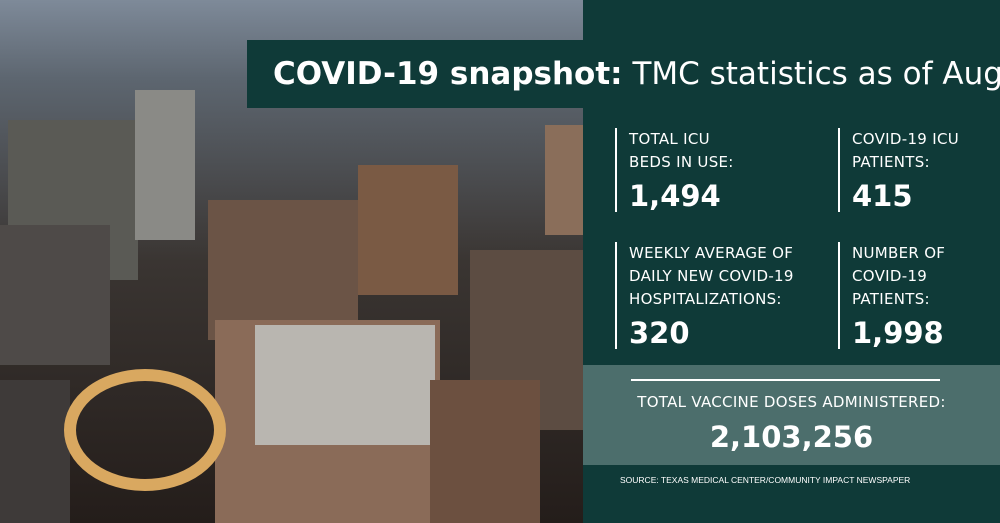  I want to click on label-line: TOTAL ICU, so click(669, 139).